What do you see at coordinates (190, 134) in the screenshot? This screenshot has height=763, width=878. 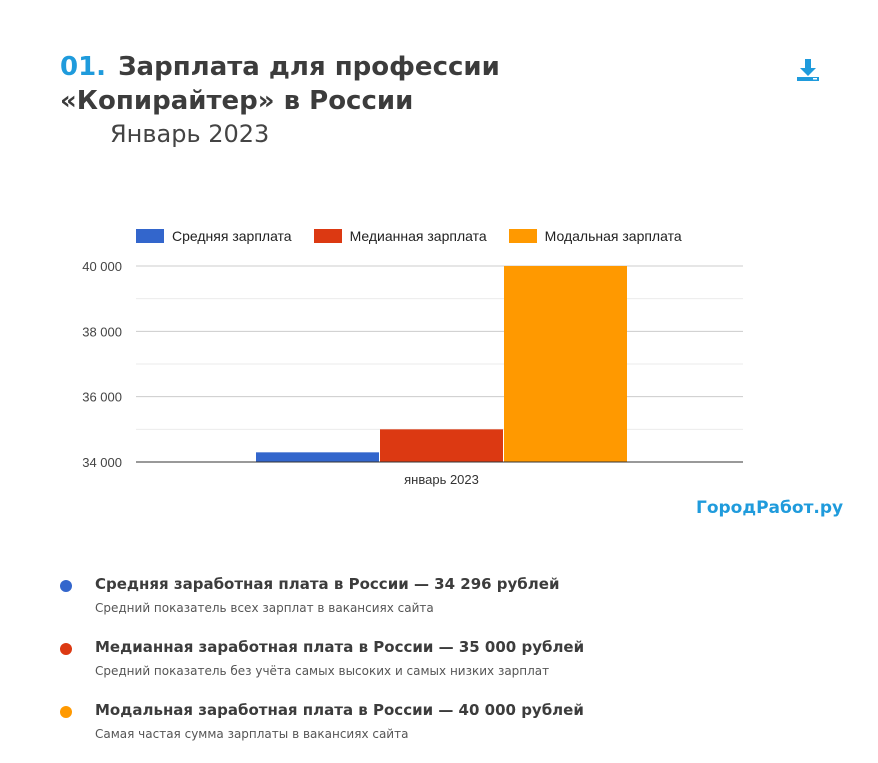 I see `page-subtitle: Январь 2023` at bounding box center [190, 134].